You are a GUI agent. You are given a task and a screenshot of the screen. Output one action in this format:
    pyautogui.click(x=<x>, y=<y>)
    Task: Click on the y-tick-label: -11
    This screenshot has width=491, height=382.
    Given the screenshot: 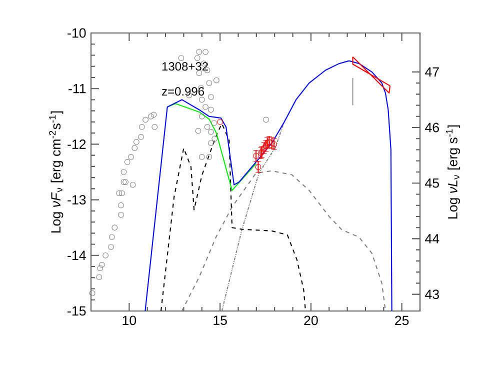 What is the action you would take?
    pyautogui.click(x=77, y=89)
    